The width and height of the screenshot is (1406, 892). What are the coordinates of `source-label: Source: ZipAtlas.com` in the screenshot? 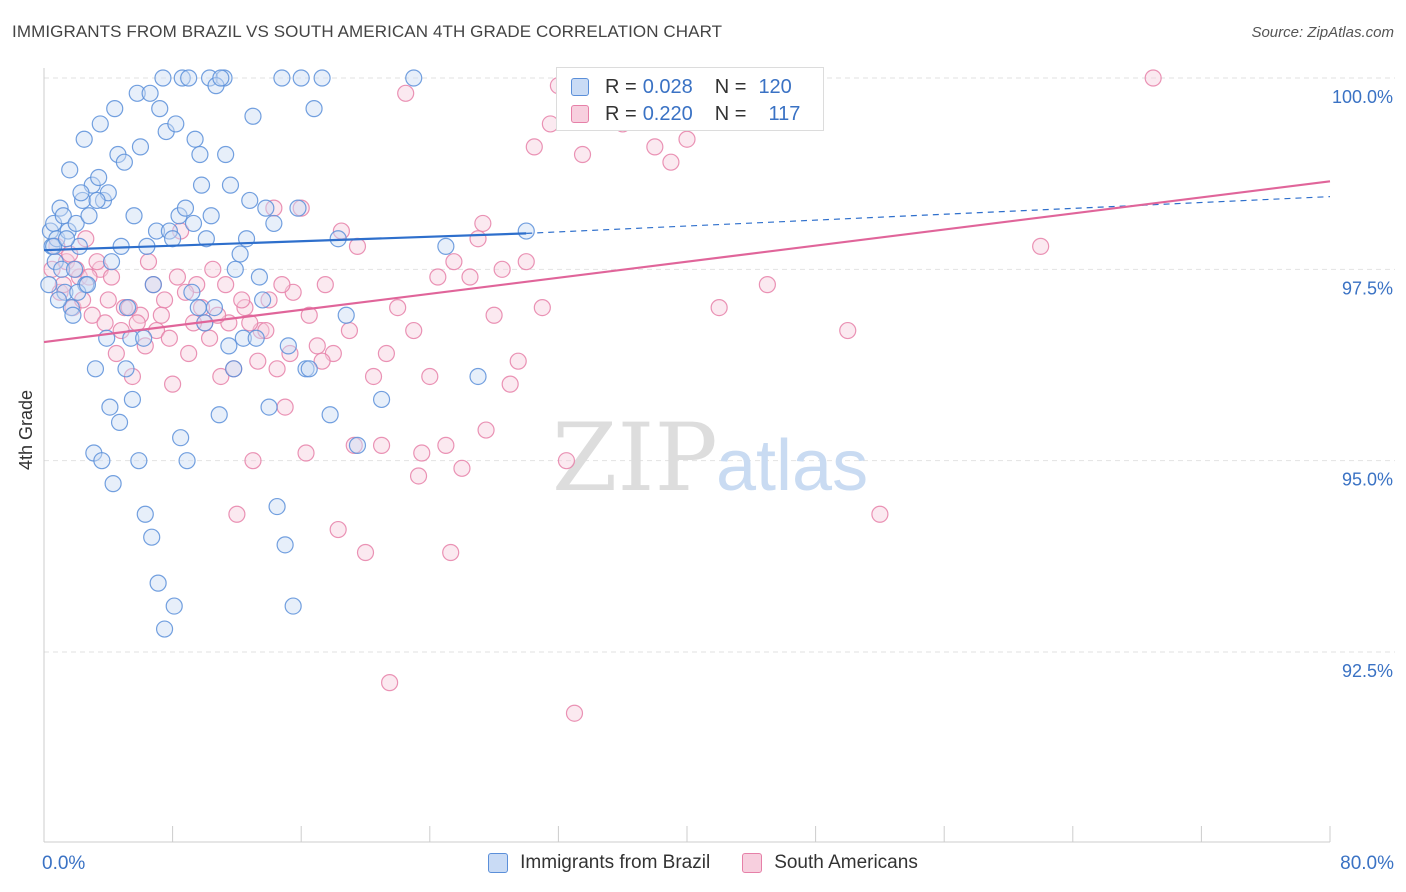 It's located at (1322, 32).